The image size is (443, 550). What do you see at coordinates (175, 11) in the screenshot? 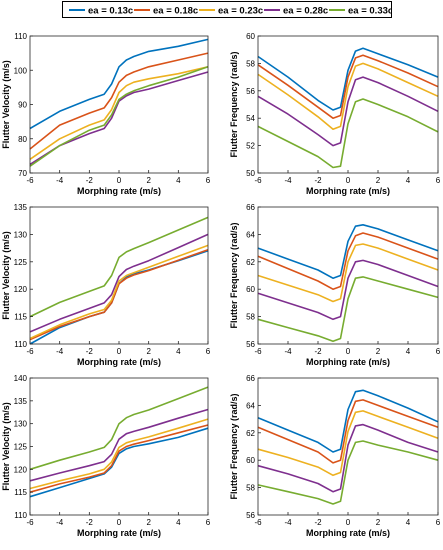
I see `legend-label-2: ea = 0.18c` at bounding box center [175, 11].